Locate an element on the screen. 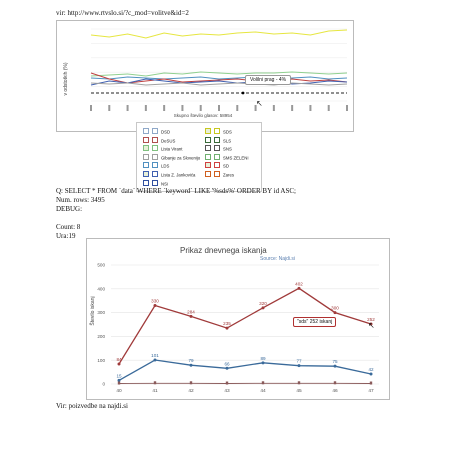 The image size is (452, 452). legend-label: SMS ZELENI is located at coordinates (236, 158).